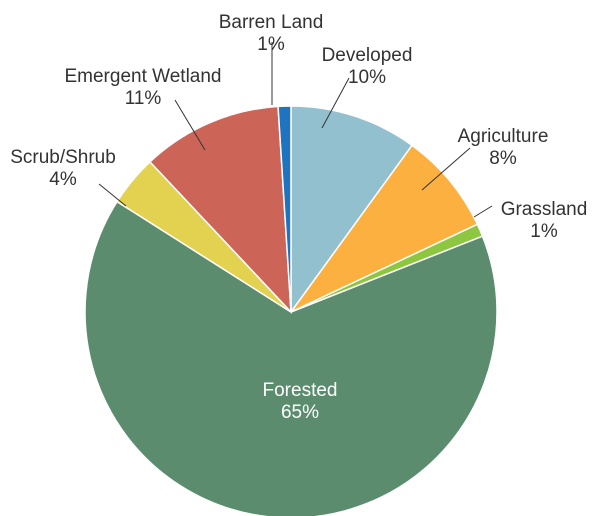 The image size is (593, 516). I want to click on slice-label-scrub-shrub: Scrub/Shrub, so click(63, 157).